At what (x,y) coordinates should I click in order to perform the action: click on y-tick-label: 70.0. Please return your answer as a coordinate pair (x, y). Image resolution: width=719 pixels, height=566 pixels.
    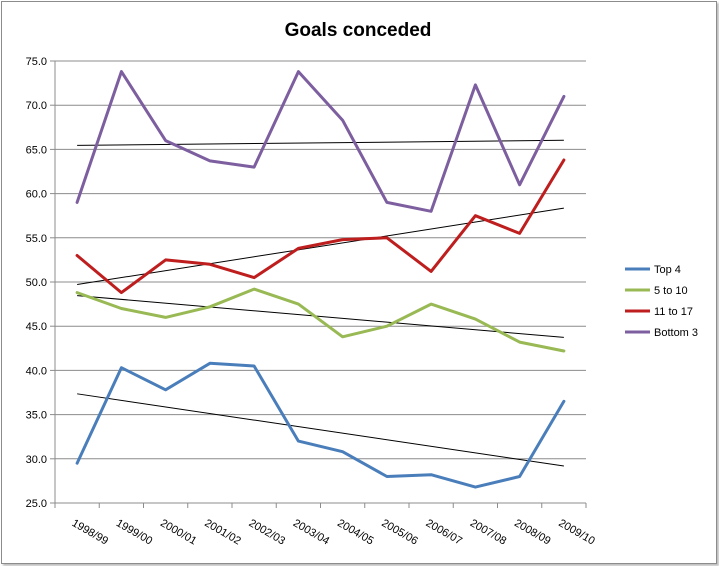
    Looking at the image, I should click on (36, 106).